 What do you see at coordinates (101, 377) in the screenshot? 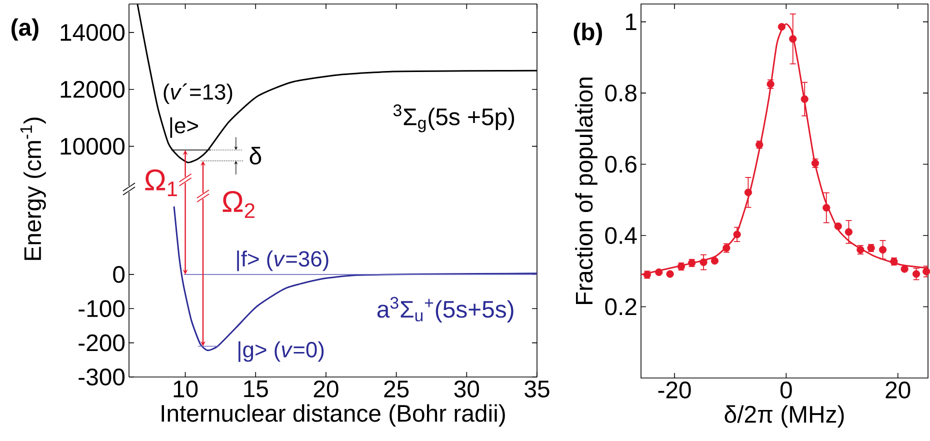
I see `y-tick-label: -300` at bounding box center [101, 377].